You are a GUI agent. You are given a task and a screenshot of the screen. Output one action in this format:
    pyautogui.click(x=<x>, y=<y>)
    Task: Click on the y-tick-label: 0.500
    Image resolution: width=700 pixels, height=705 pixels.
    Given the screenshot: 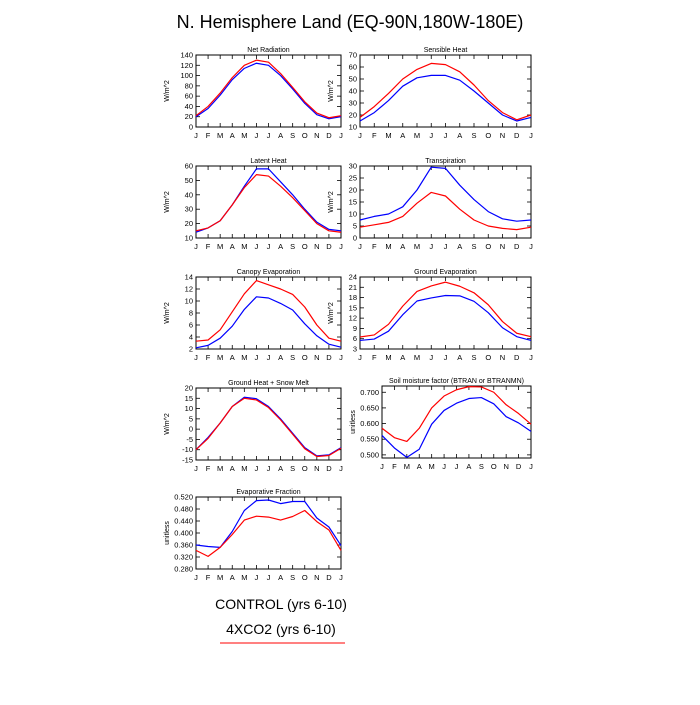 What is the action you would take?
    pyautogui.click(x=369, y=454)
    